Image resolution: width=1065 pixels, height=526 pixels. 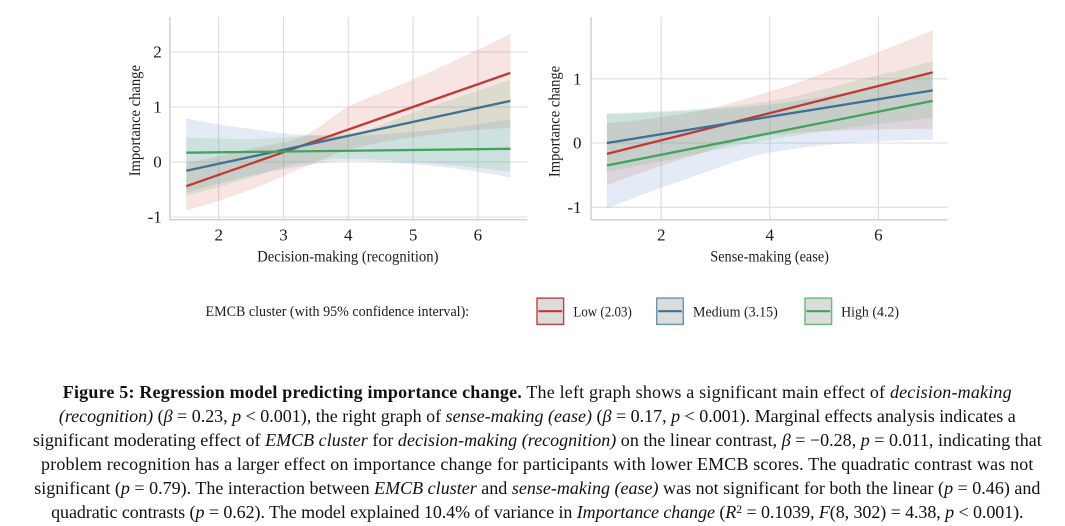 I want to click on svg-text: 3, so click(x=283, y=234).